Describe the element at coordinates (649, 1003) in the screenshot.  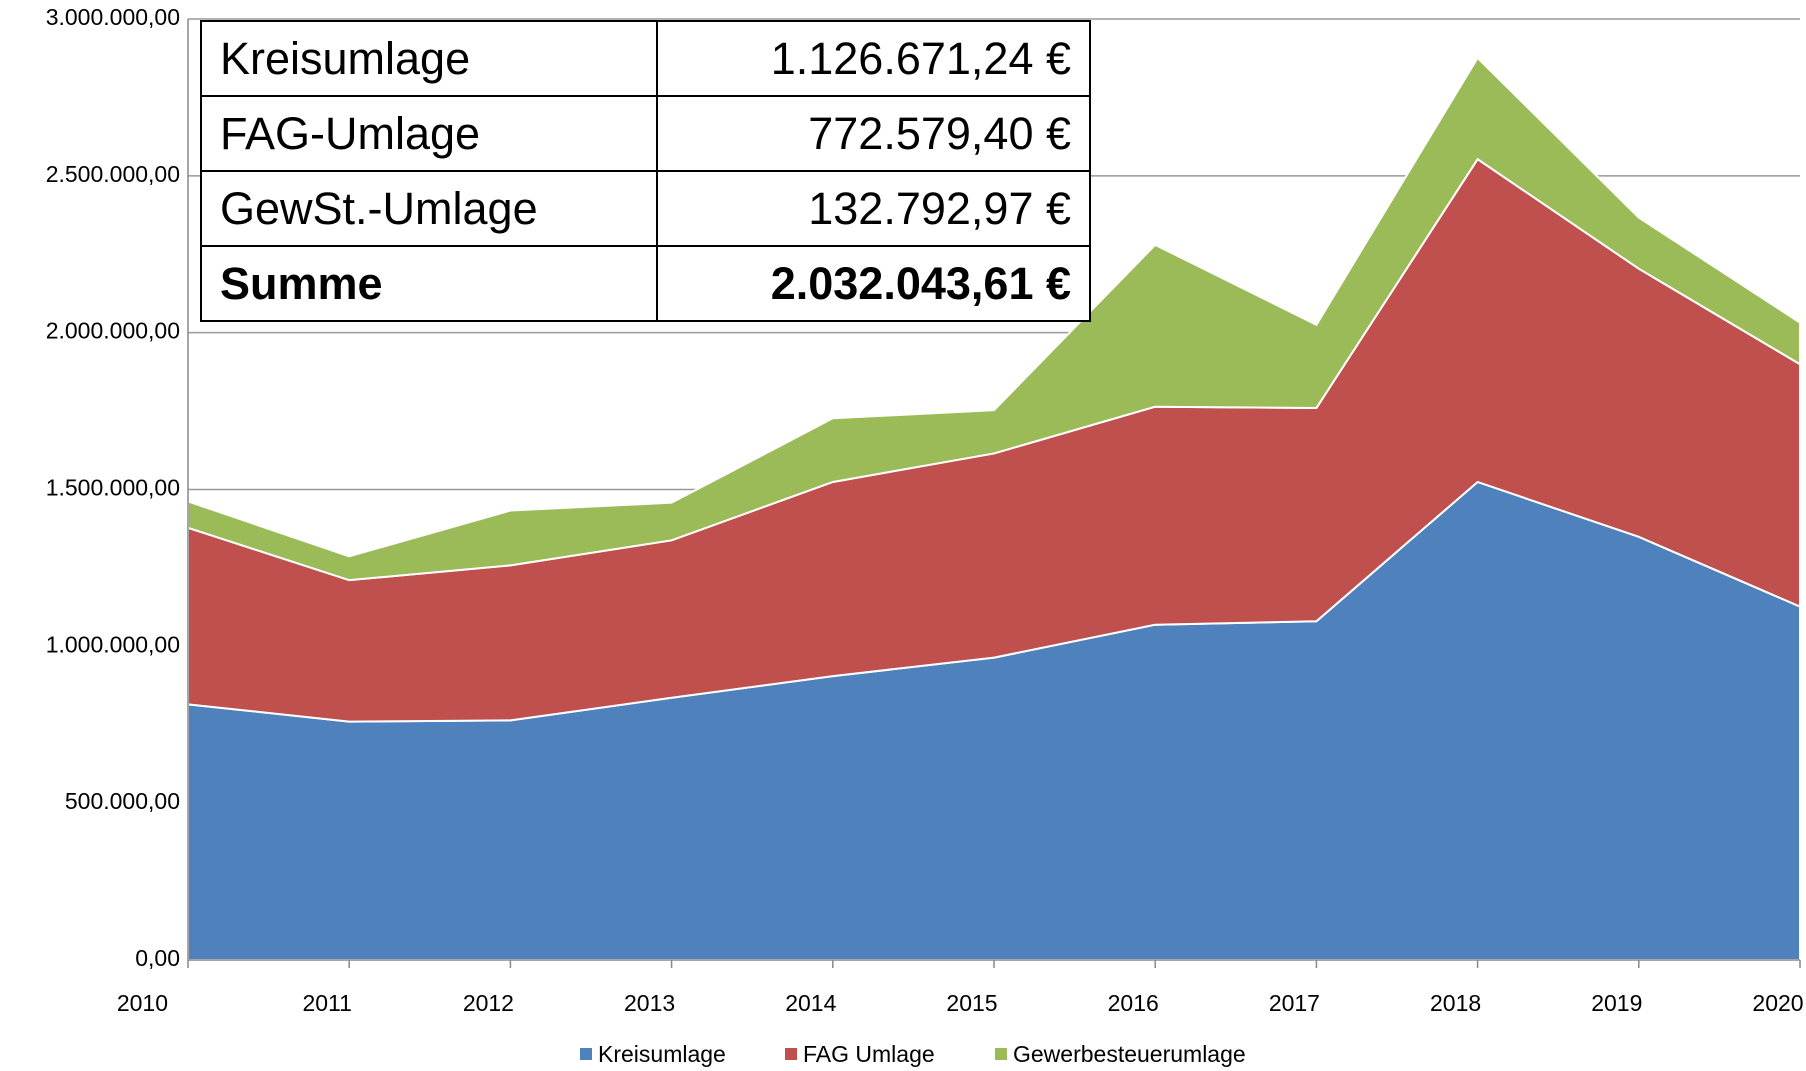
I see `x-tick-label: 2013` at that location.